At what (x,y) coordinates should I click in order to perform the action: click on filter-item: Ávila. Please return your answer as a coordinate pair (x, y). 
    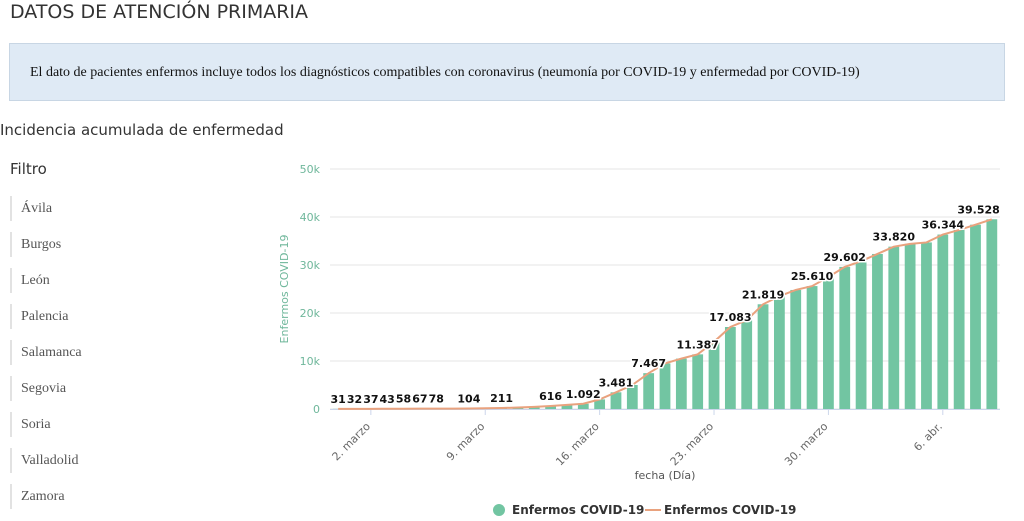
    Looking at the image, I should click on (46, 208).